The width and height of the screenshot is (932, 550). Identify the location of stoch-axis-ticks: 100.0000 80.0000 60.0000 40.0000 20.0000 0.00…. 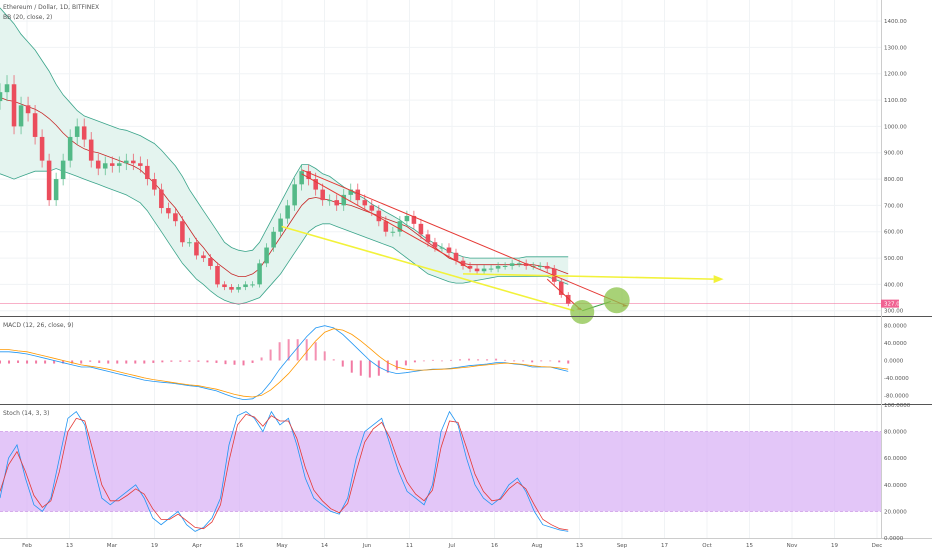
(897, 472).